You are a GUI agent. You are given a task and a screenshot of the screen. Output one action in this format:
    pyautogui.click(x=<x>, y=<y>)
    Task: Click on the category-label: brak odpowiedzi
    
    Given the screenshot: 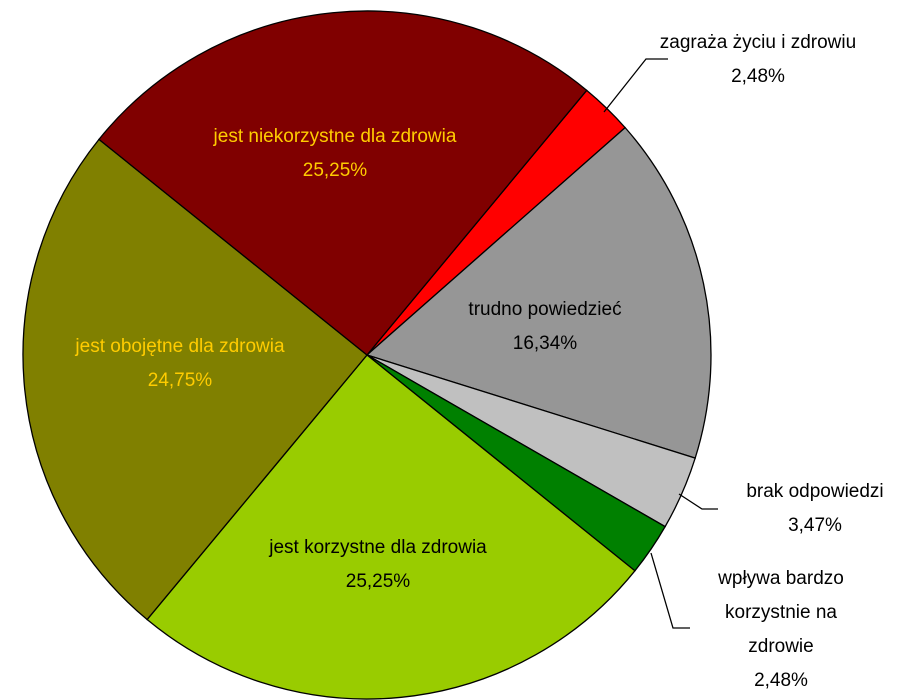 What is the action you would take?
    pyautogui.click(x=815, y=491)
    